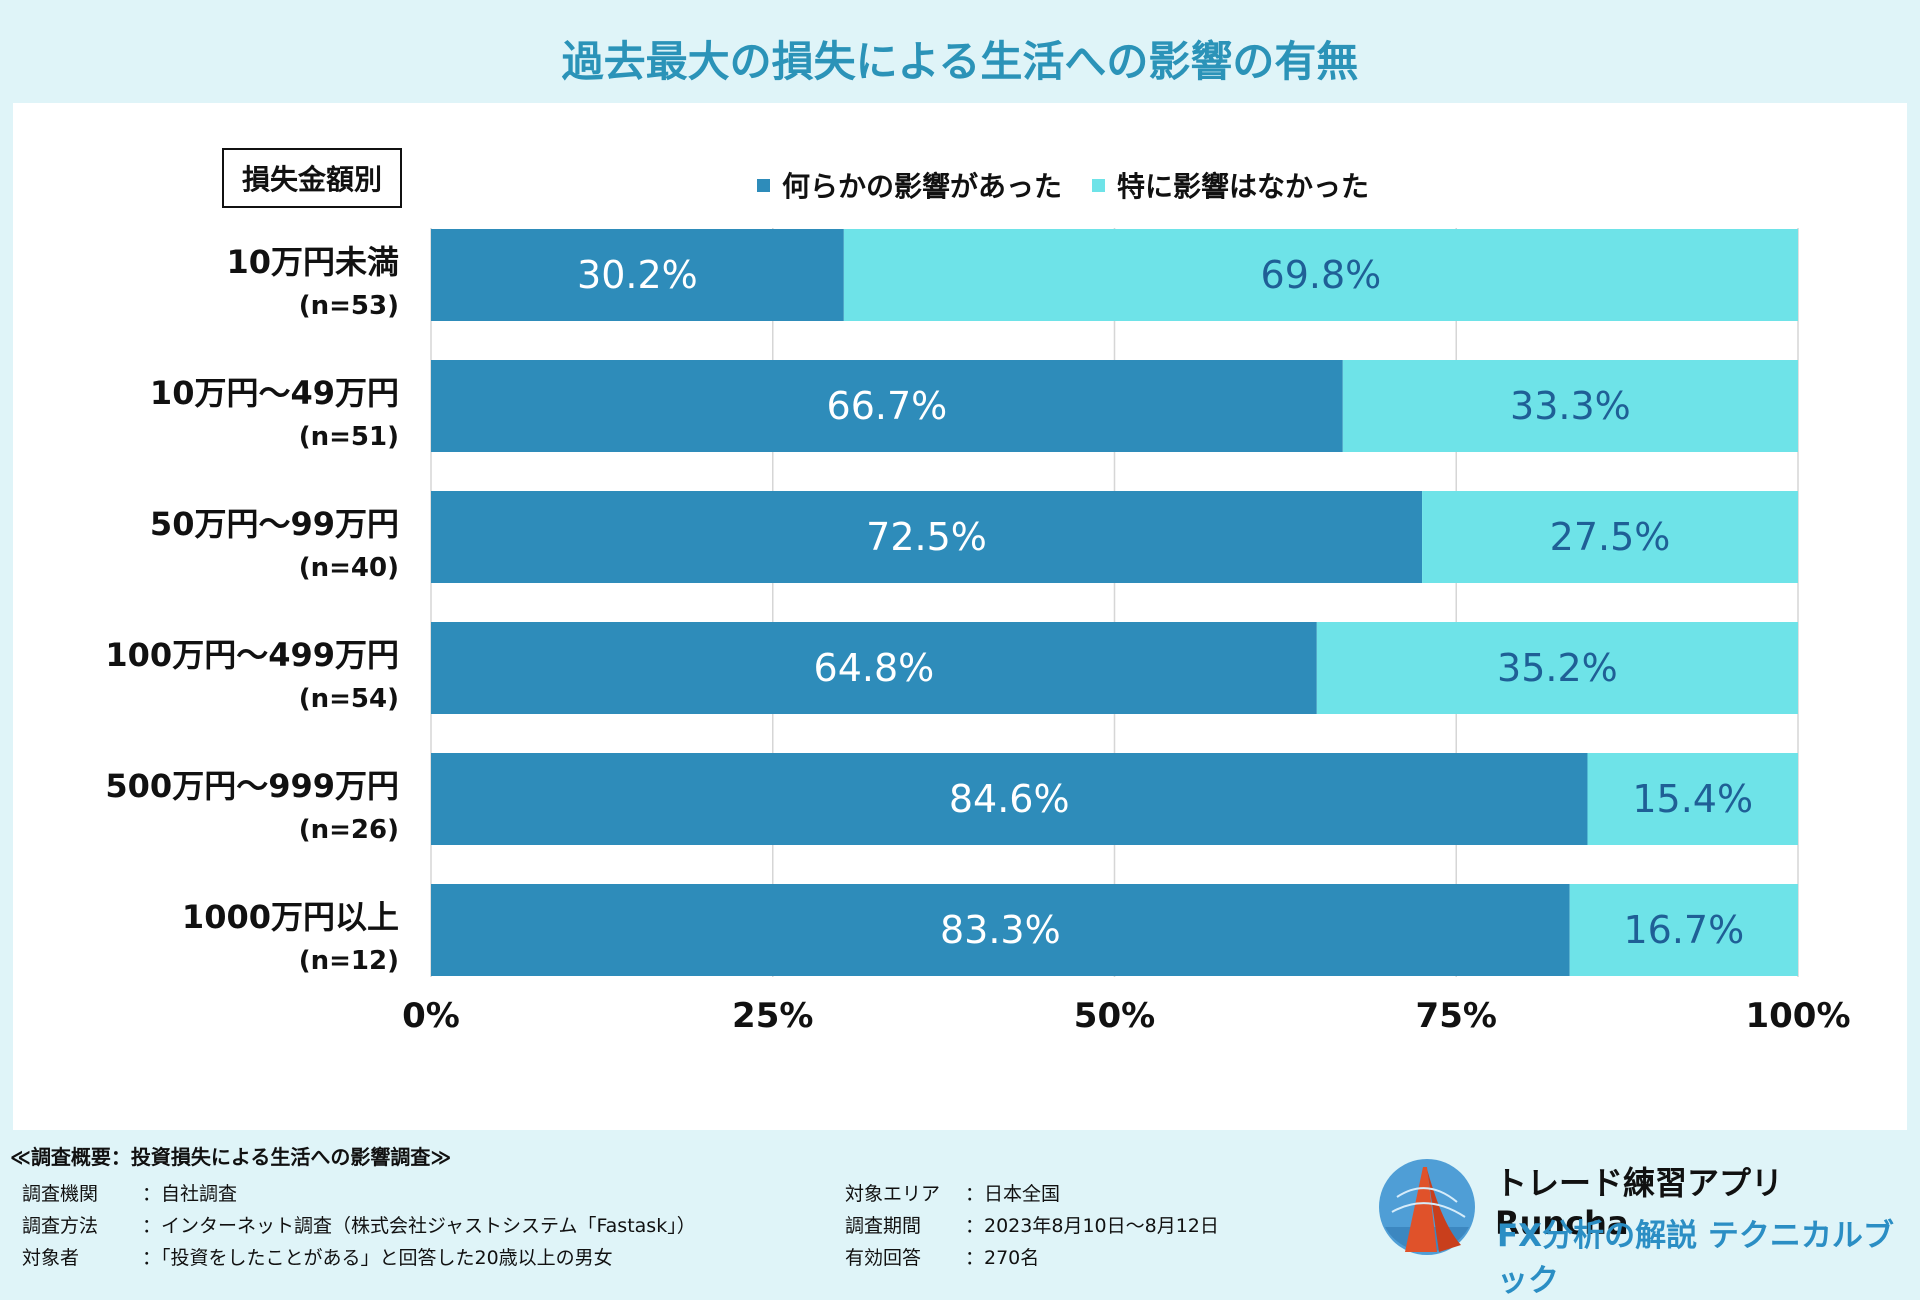 The width and height of the screenshot is (1920, 1300). Describe the element at coordinates (60, 1194) in the screenshot. I see `survey-key: 調査機関` at that location.